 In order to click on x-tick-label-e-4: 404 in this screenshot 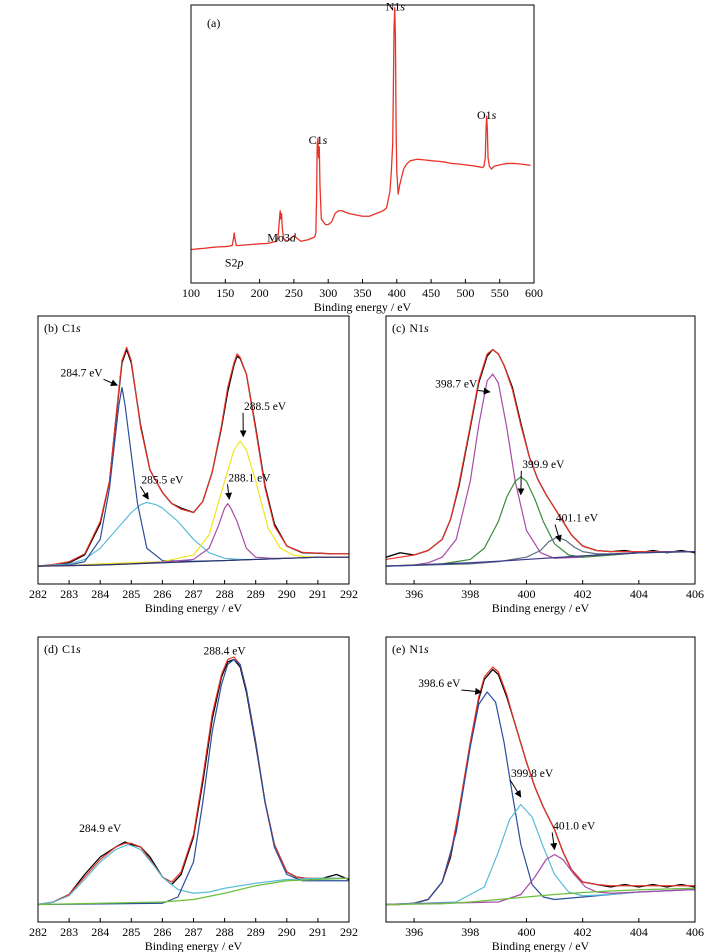, I will do `click(639, 932)`.